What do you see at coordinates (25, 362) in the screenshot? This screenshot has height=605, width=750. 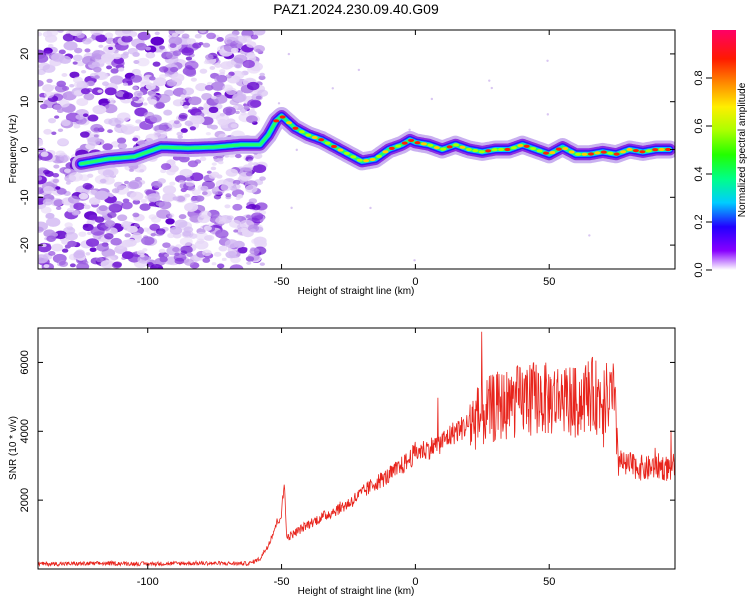 I see `snr-y-tick-label: 6000` at bounding box center [25, 362].